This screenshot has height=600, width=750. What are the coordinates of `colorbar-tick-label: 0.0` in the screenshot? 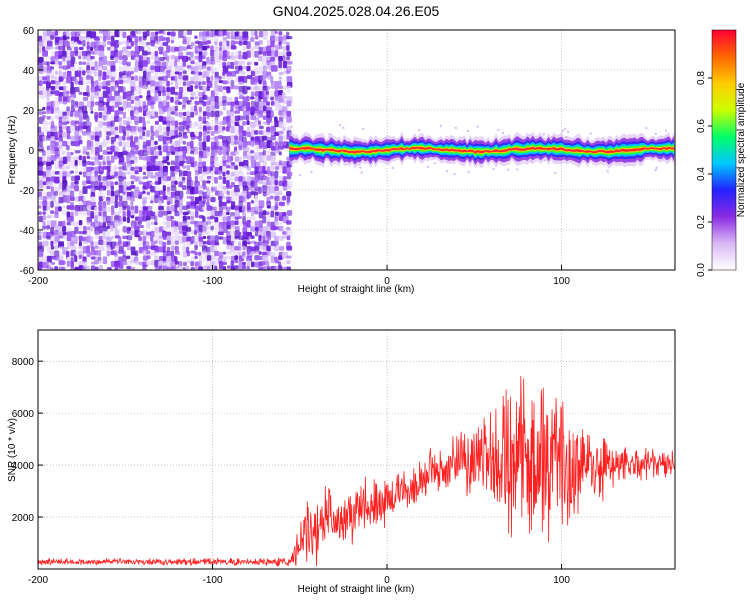 It's located at (701, 270).